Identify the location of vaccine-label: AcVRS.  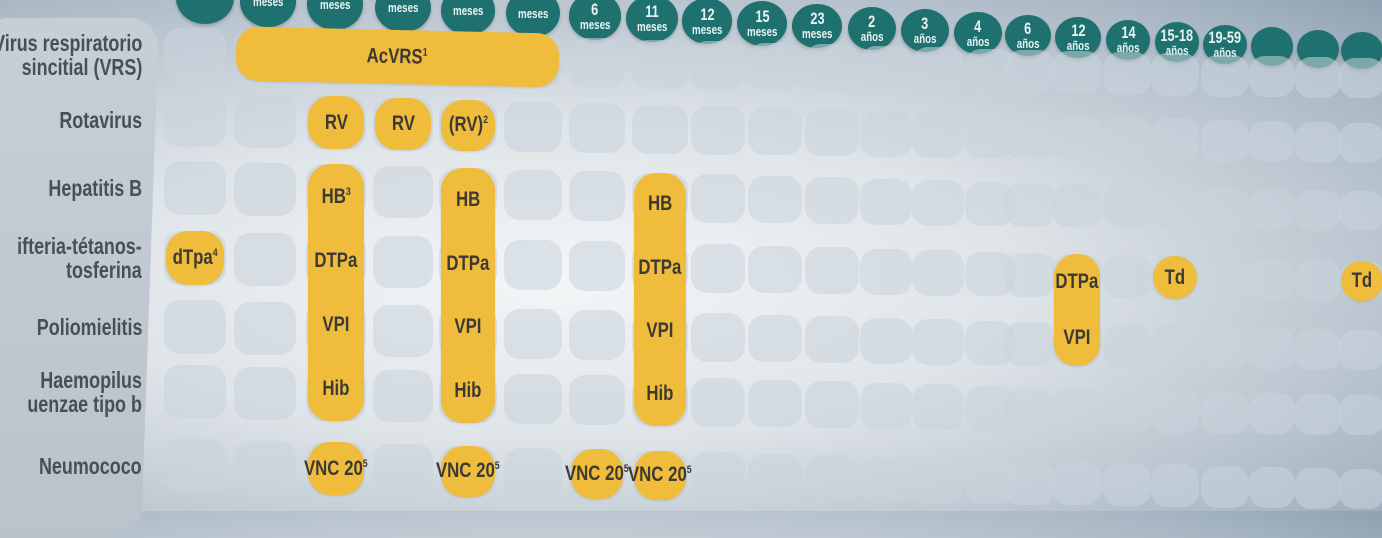
(395, 55).